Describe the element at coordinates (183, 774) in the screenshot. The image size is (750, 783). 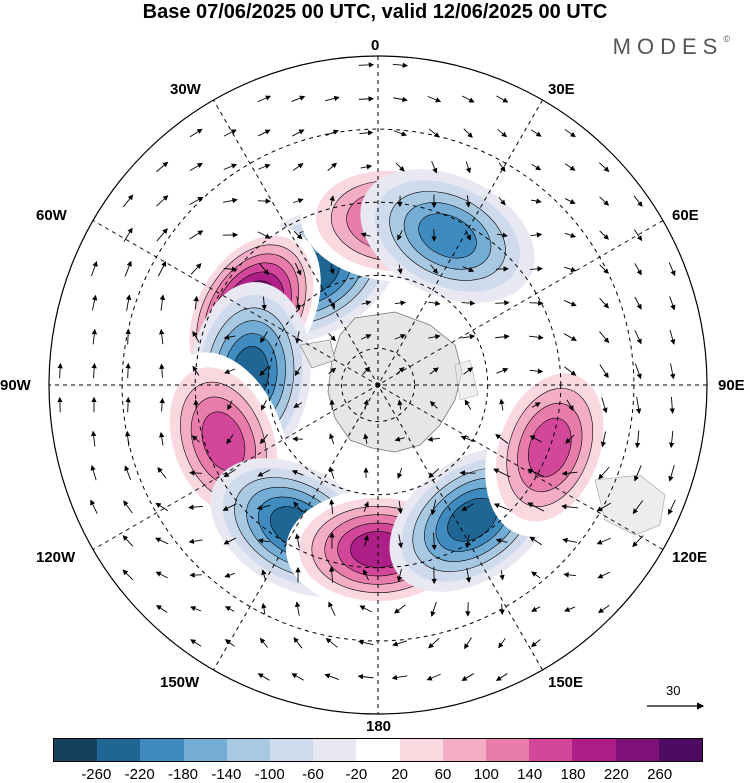
I see `colorbar-tick-label: -180` at that location.